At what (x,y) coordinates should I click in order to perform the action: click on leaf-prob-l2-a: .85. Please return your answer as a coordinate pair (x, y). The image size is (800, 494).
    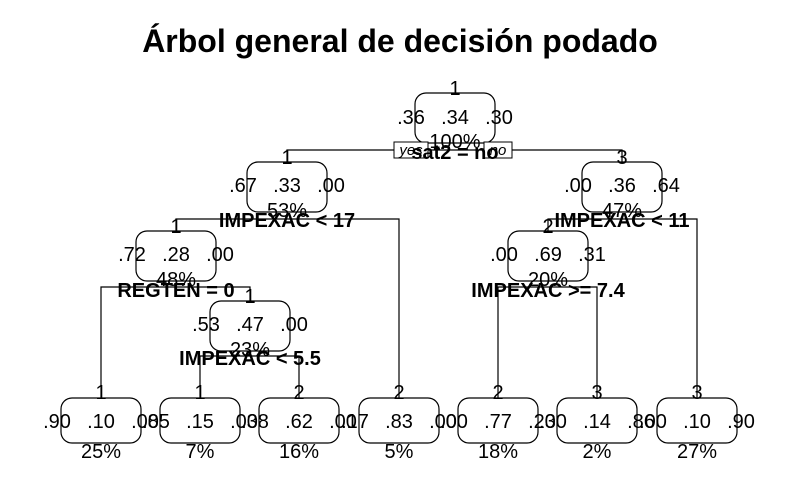
    Looking at the image, I should click on (156, 422).